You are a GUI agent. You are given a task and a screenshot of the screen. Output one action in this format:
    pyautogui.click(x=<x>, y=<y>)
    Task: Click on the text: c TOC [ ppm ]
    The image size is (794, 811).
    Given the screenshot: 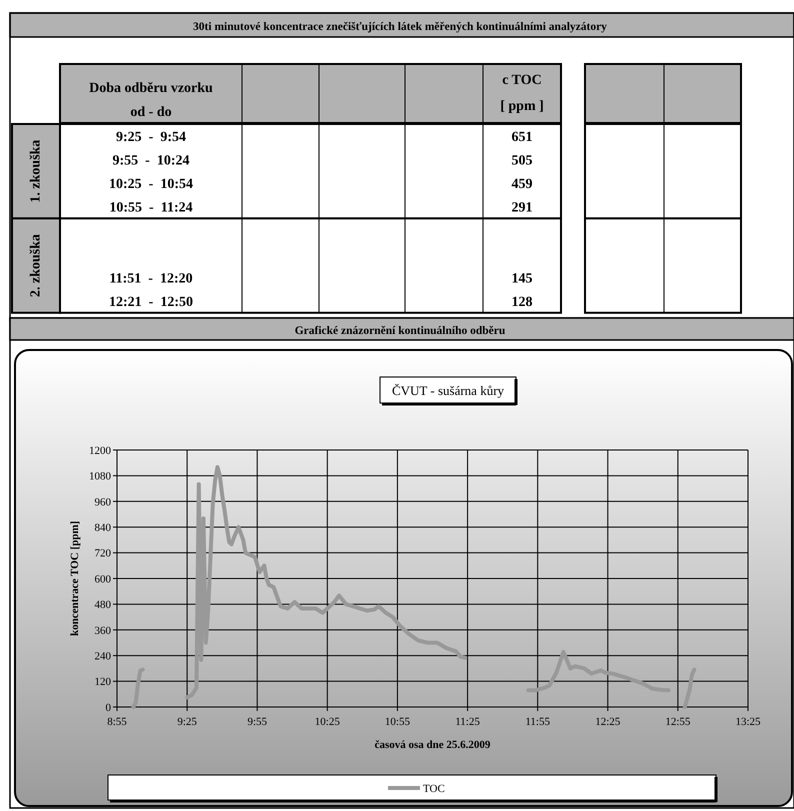 What is the action you would take?
    pyautogui.click(x=522, y=93)
    